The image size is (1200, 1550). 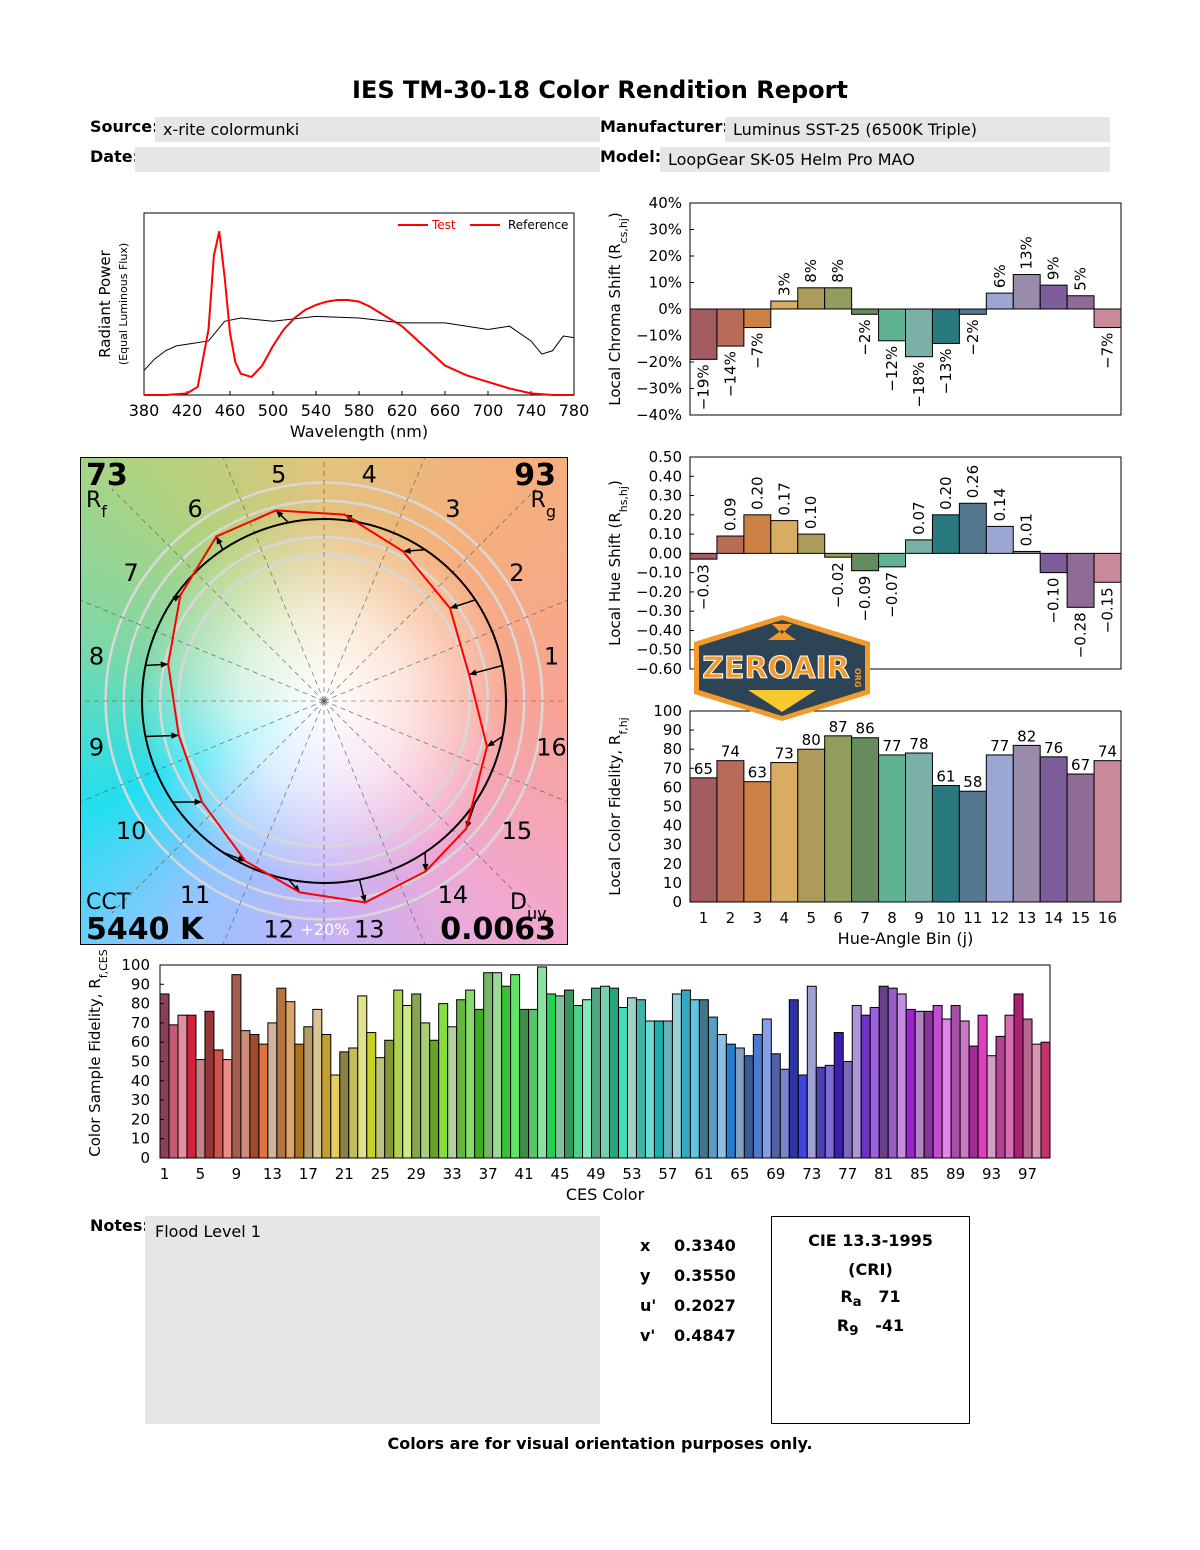 I want to click on rg-value: 93, so click(x=535, y=475).